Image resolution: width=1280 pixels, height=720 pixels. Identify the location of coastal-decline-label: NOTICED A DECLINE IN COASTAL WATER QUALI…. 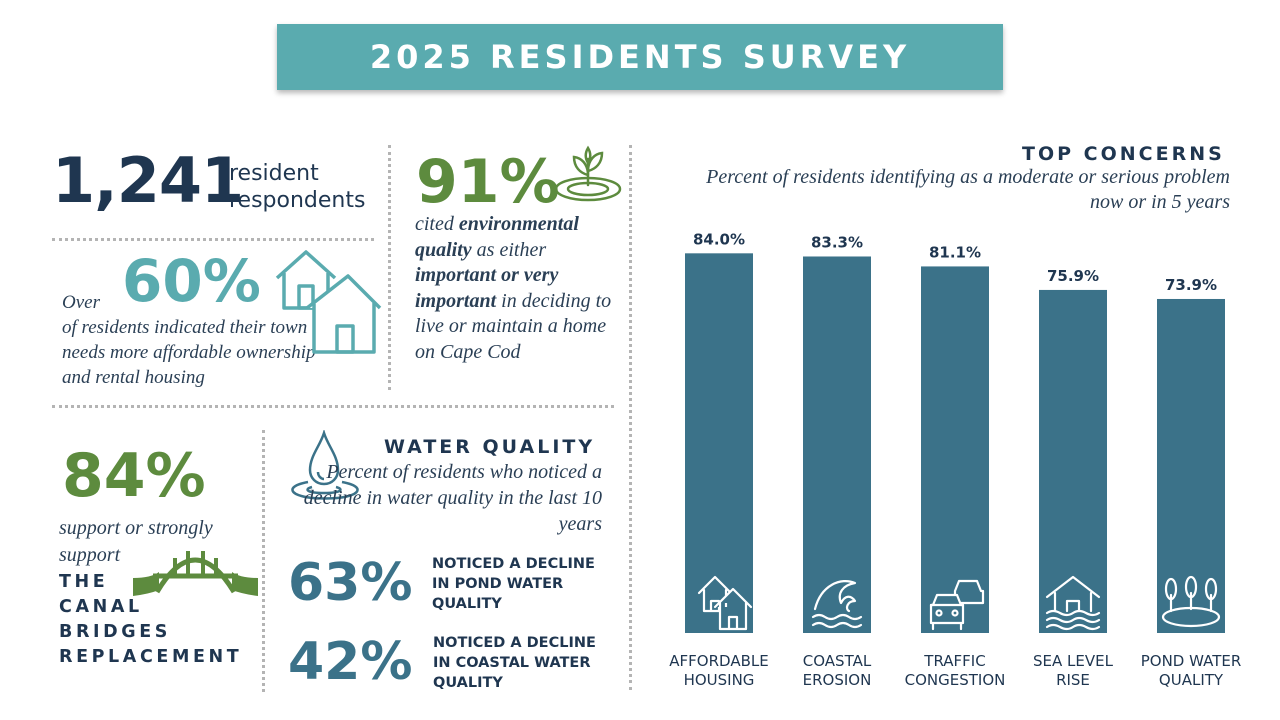
(514, 663).